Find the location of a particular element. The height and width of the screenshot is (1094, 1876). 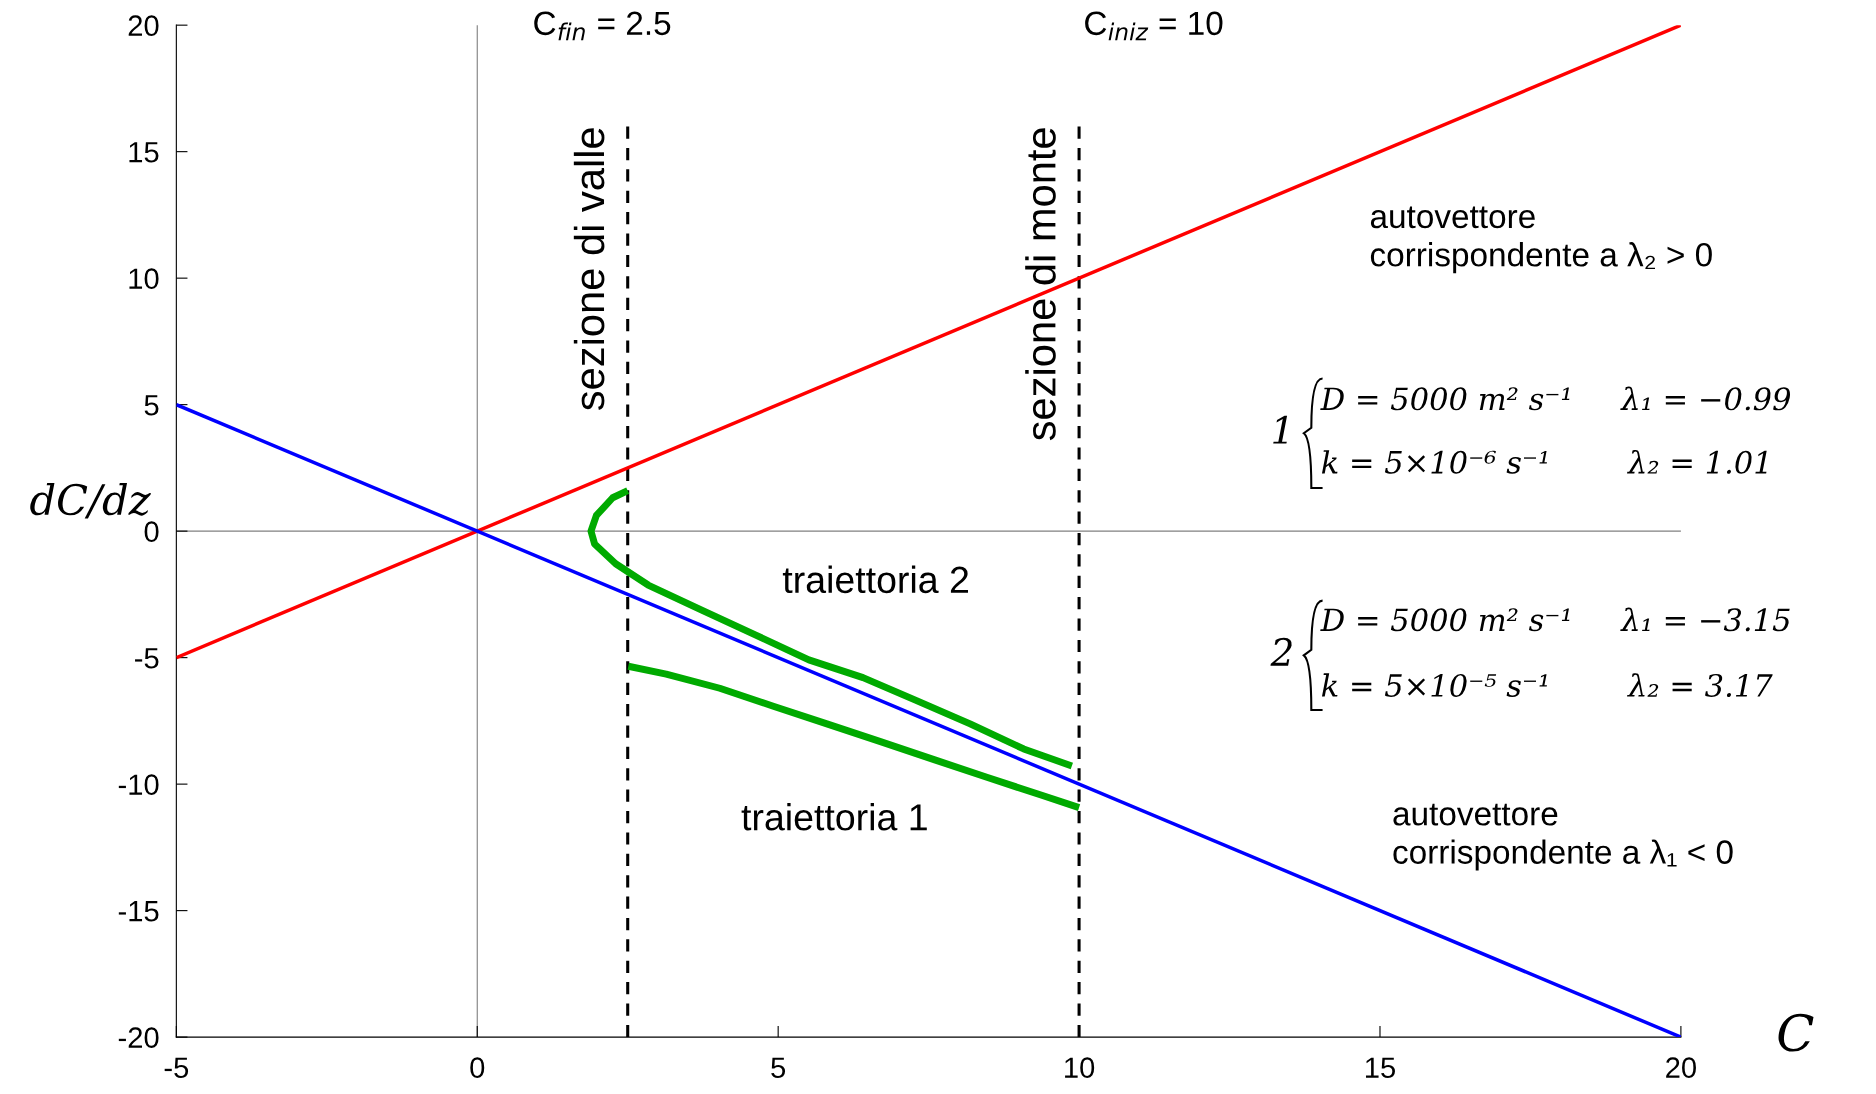

annotation: D = 5000 m² s⁻¹ λ₁ = −0.99 is located at coordinates (1555, 398).